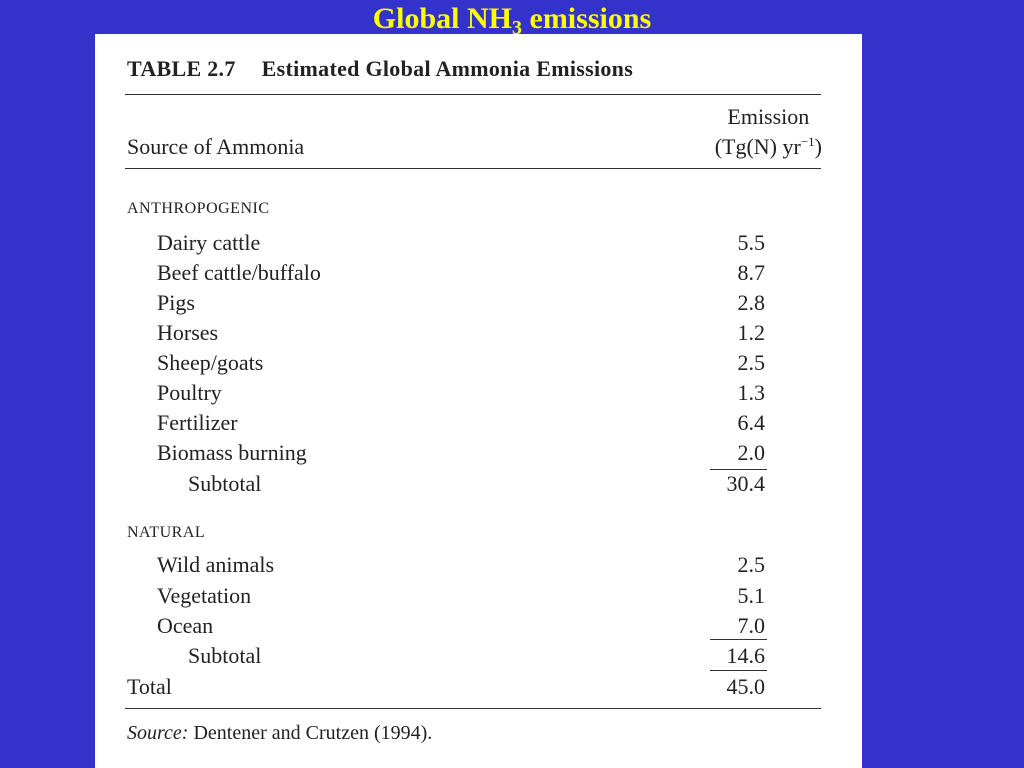 Image resolution: width=1024 pixels, height=768 pixels. I want to click on table-row-value: 2.0, so click(751, 452).